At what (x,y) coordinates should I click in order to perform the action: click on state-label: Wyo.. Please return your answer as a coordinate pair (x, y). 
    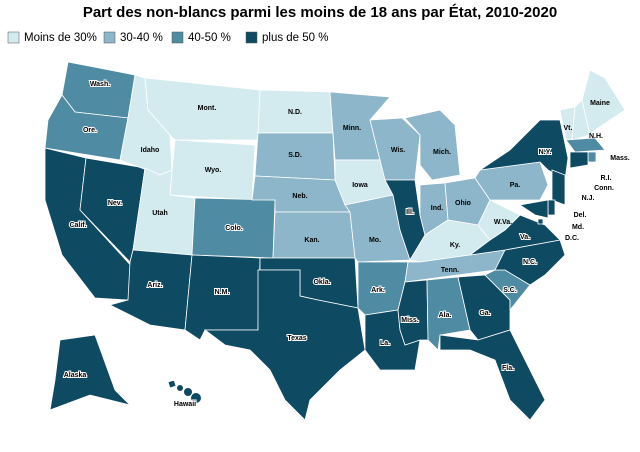
    Looking at the image, I should click on (213, 170).